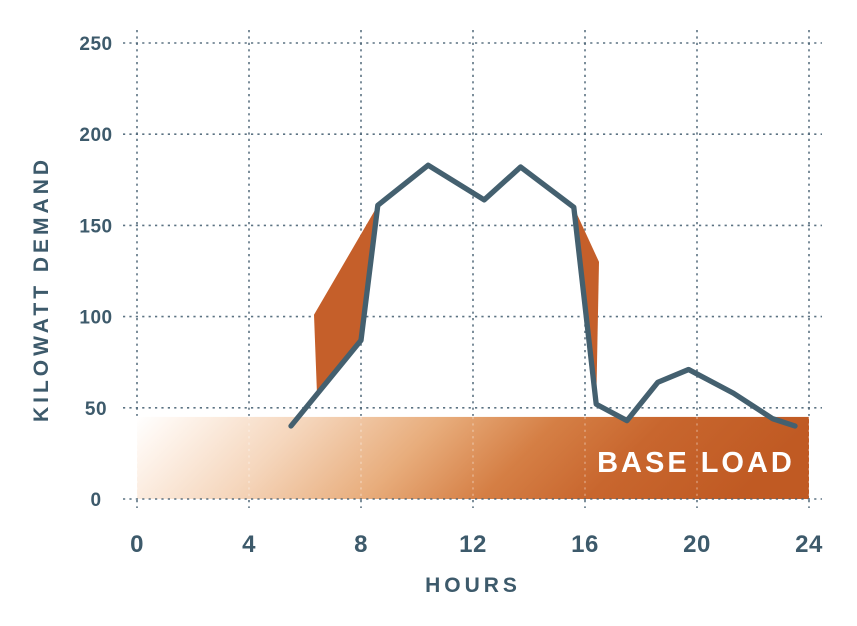 The image size is (857, 626). What do you see at coordinates (456, 305) in the screenshot?
I see `ramp-gap-regions` at bounding box center [456, 305].